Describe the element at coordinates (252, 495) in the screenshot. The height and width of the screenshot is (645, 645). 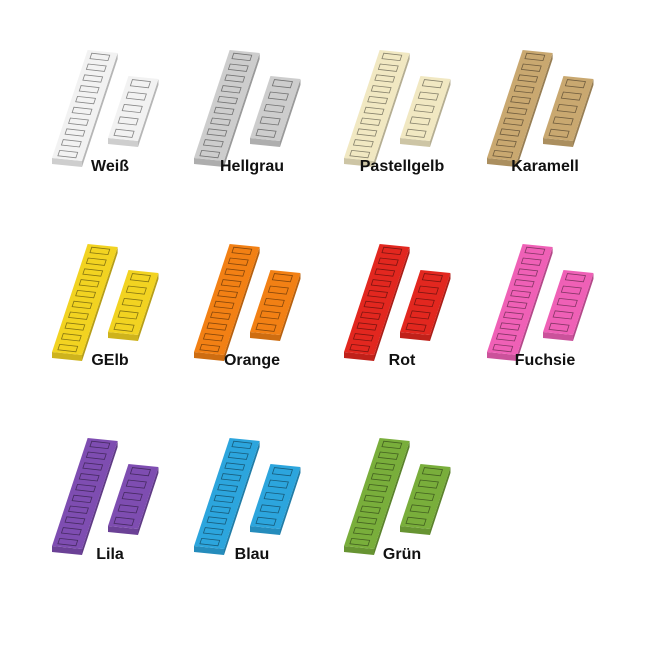
I see `variant-10: Blau` at that location.